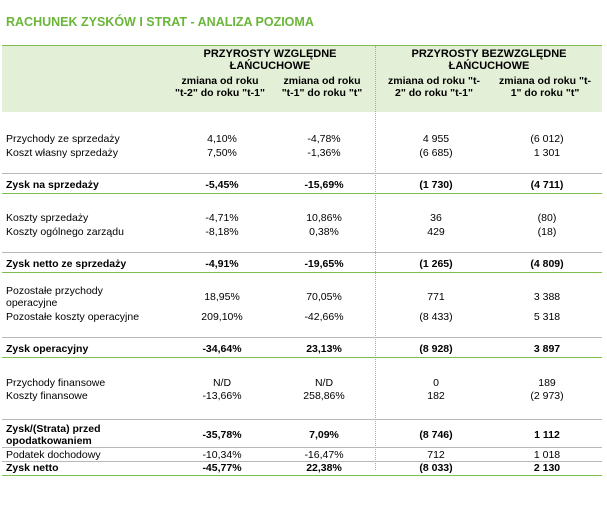 This screenshot has width=607, height=510. What do you see at coordinates (47, 396) in the screenshot?
I see `row-label: Koszty finansowe` at bounding box center [47, 396].